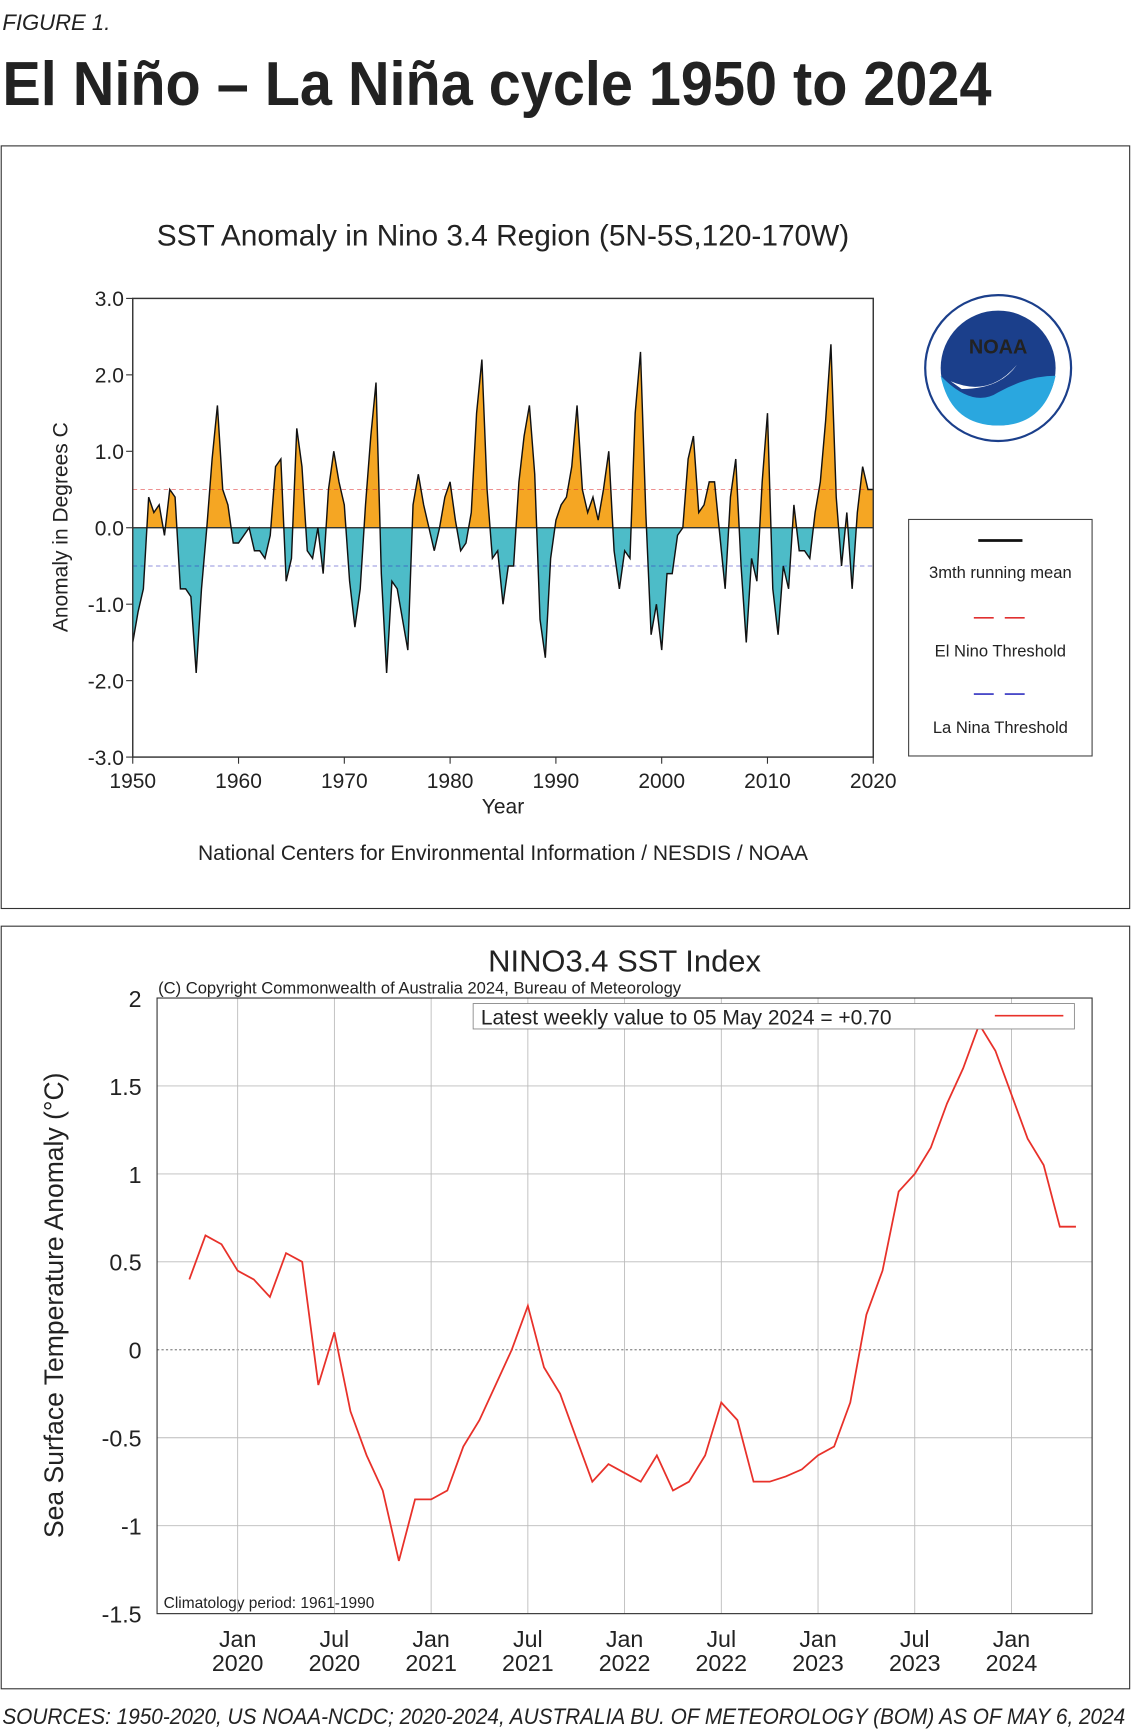 The image size is (1132, 1733). What do you see at coordinates (497, 84) in the screenshot?
I see `figure-title: El Niño – La Niña cycle 1950 to 2024` at bounding box center [497, 84].